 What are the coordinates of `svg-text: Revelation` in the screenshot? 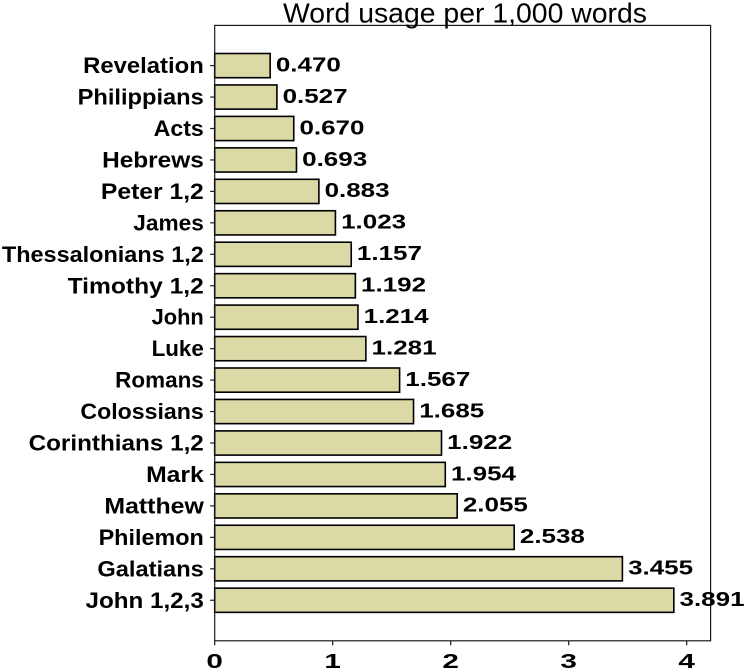 It's located at (143, 65).